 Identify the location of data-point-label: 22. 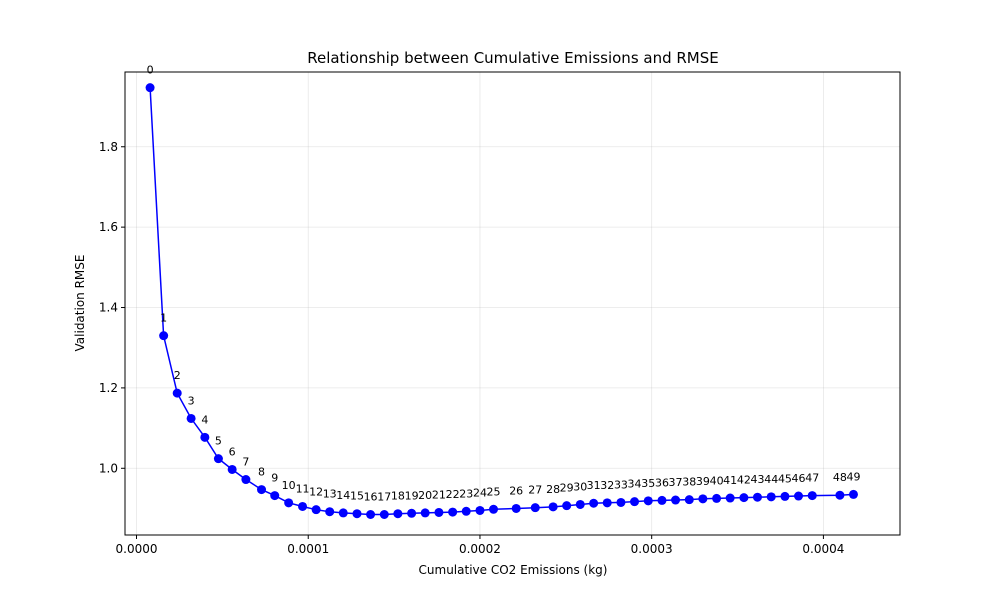
(453, 494).